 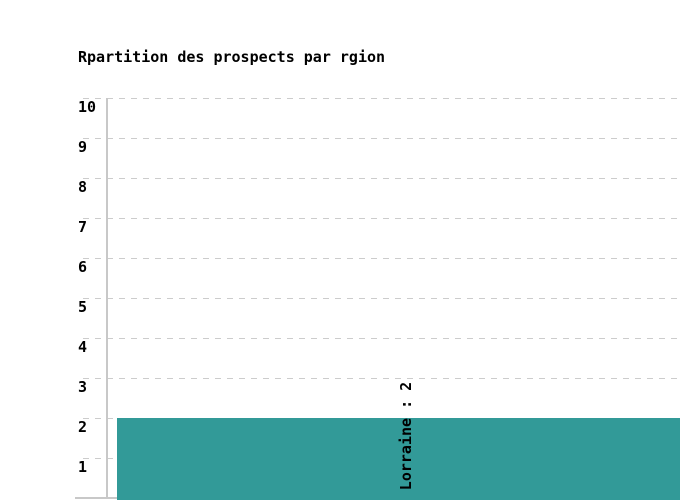 What do you see at coordinates (232, 57) in the screenshot?
I see `chart-title: Rpartition des prospects par rgion` at bounding box center [232, 57].